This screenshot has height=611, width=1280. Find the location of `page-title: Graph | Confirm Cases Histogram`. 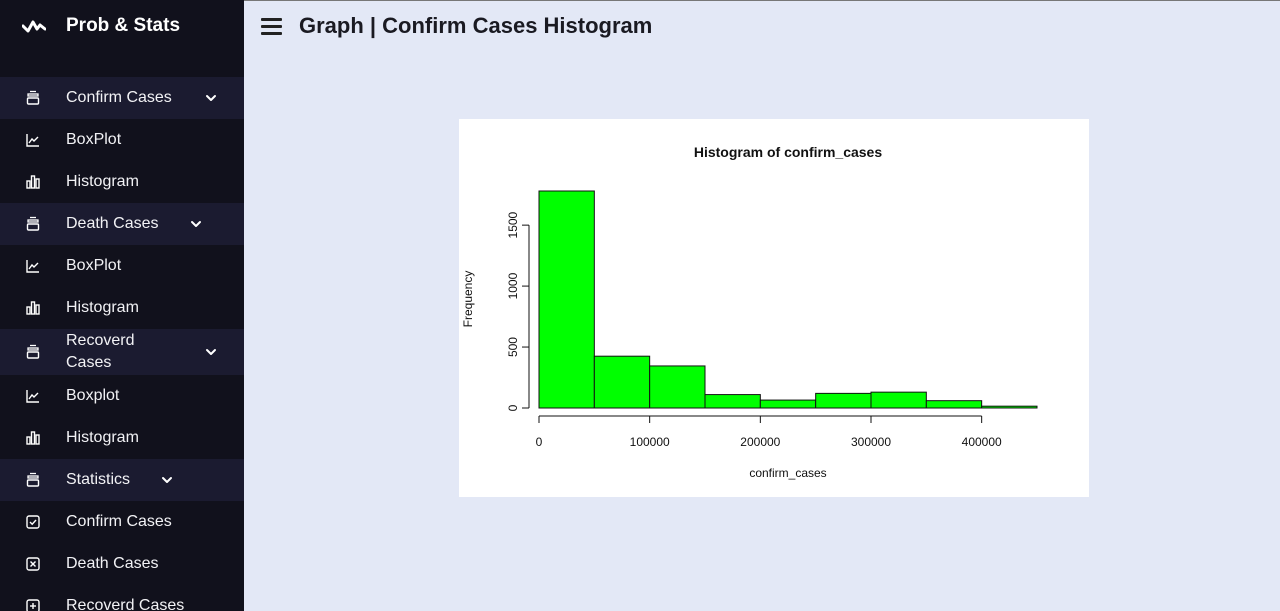

page-title: Graph | Confirm Cases Histogram is located at coordinates (476, 25).